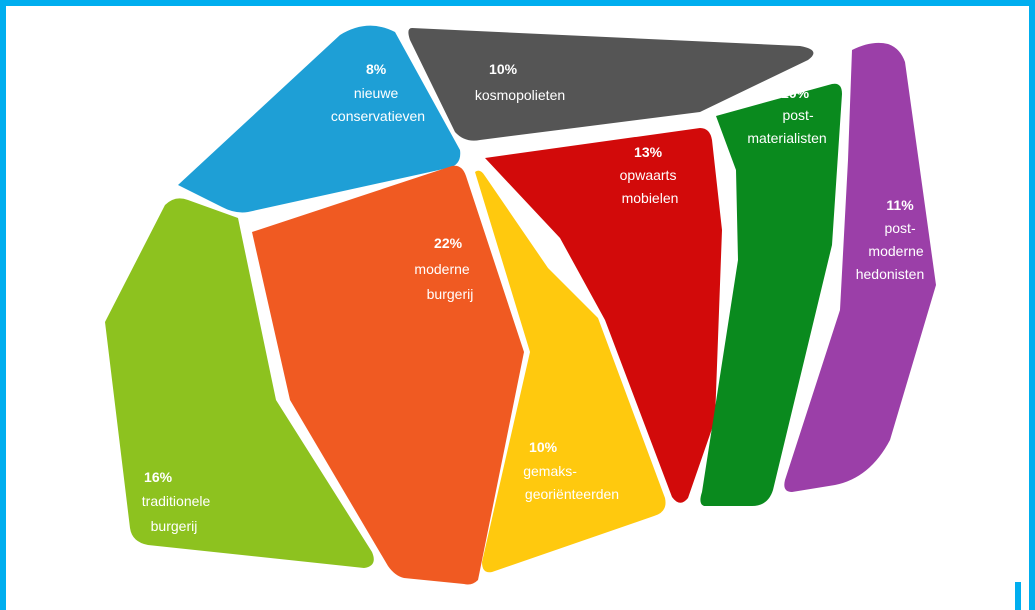  What do you see at coordinates (158, 477) in the screenshot?
I see `segment-percent: 16%` at bounding box center [158, 477].